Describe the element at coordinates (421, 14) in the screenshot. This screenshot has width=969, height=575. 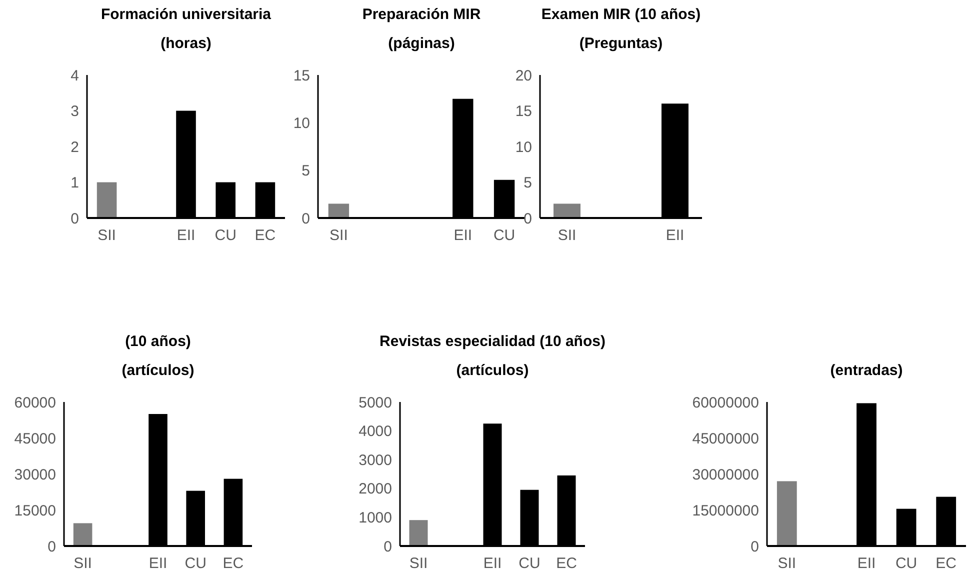
I see `chart-title: Preparación MIR` at that location.